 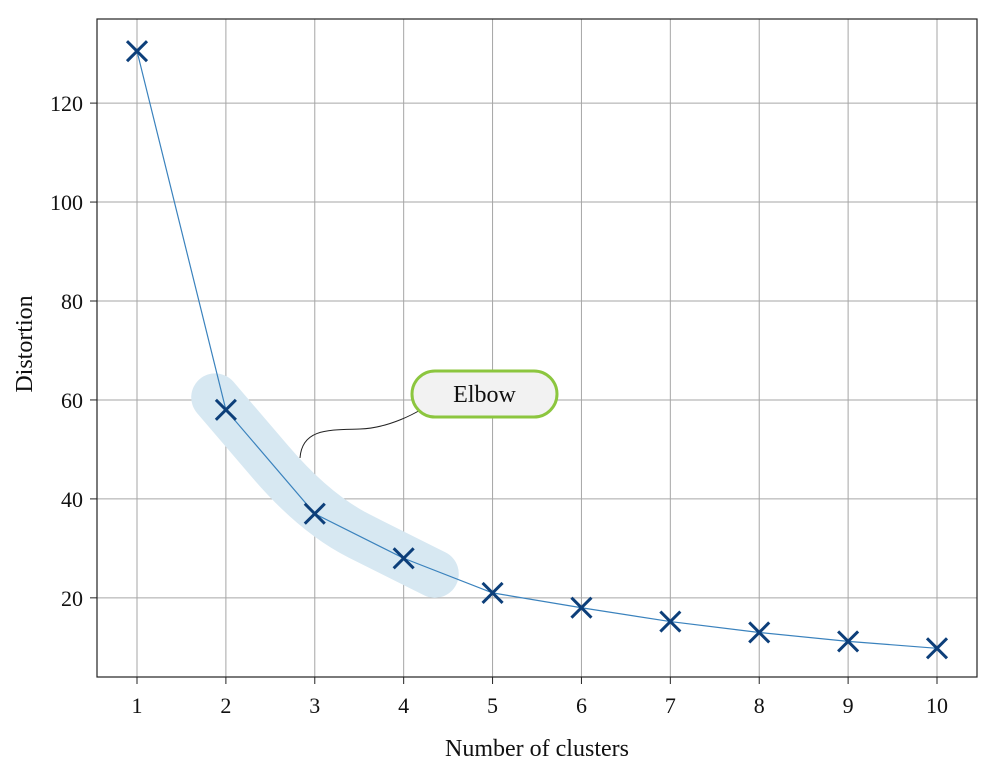 What do you see at coordinates (137, 705) in the screenshot?
I see `x-tick-label: 1` at bounding box center [137, 705].